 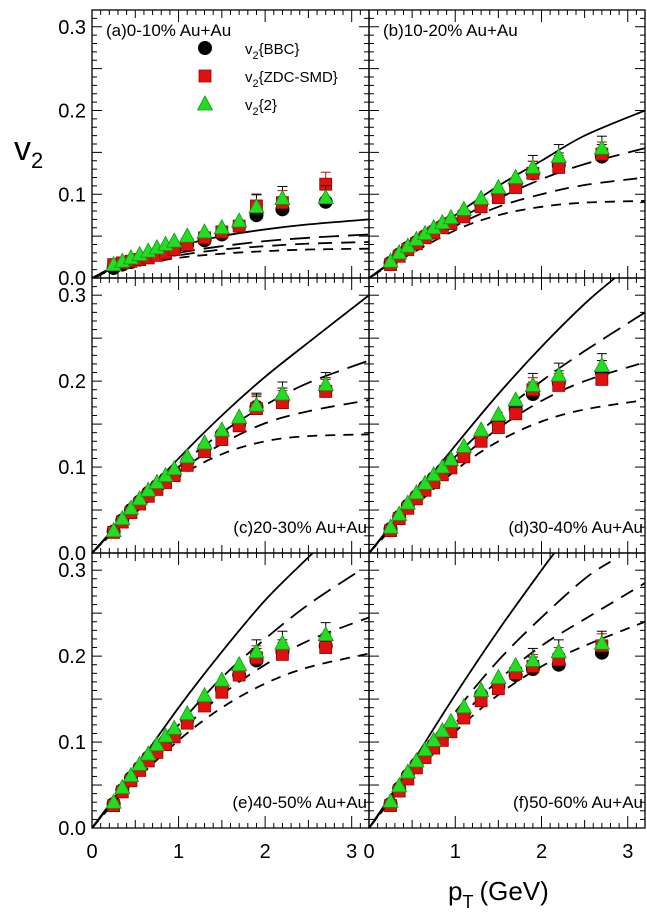 I want to click on panel-label: (e)40-50% Au+Au, so click(x=299, y=802).